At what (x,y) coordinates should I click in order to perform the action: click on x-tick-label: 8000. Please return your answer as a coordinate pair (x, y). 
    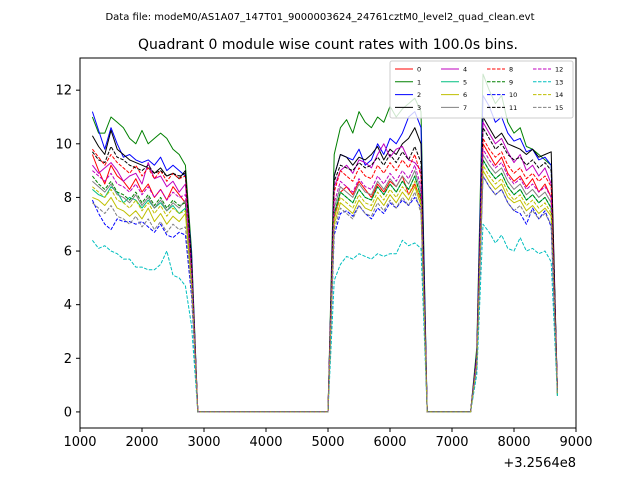
    Looking at the image, I should click on (513, 442).